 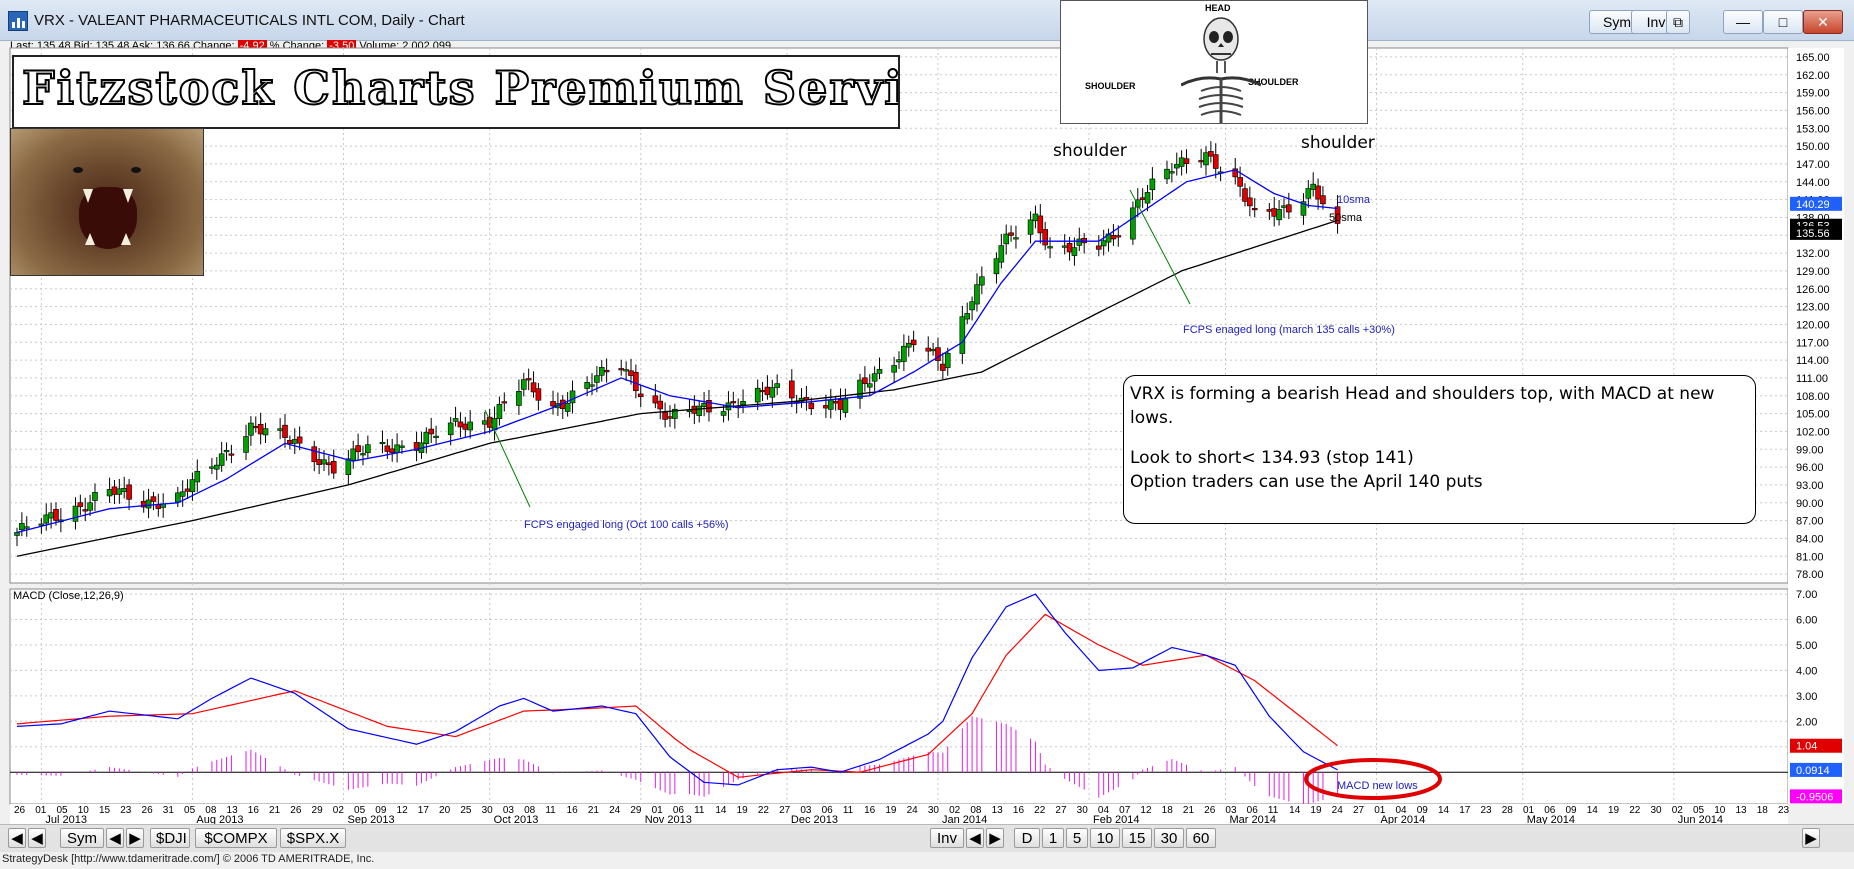 I want to click on x-axis-day-label: 05, so click(x=63, y=810).